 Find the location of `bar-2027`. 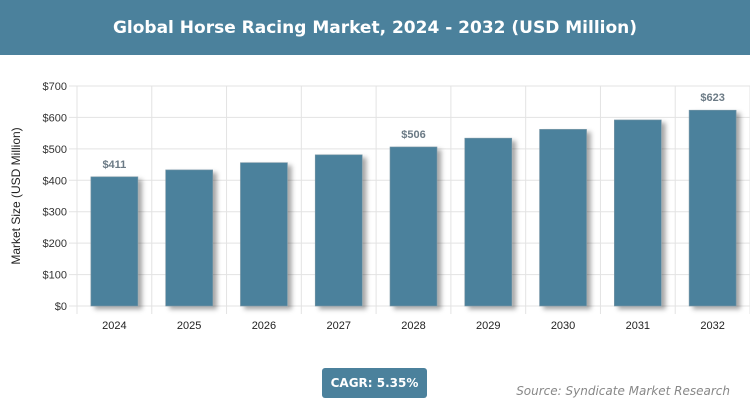

bar-2027 is located at coordinates (338, 230).